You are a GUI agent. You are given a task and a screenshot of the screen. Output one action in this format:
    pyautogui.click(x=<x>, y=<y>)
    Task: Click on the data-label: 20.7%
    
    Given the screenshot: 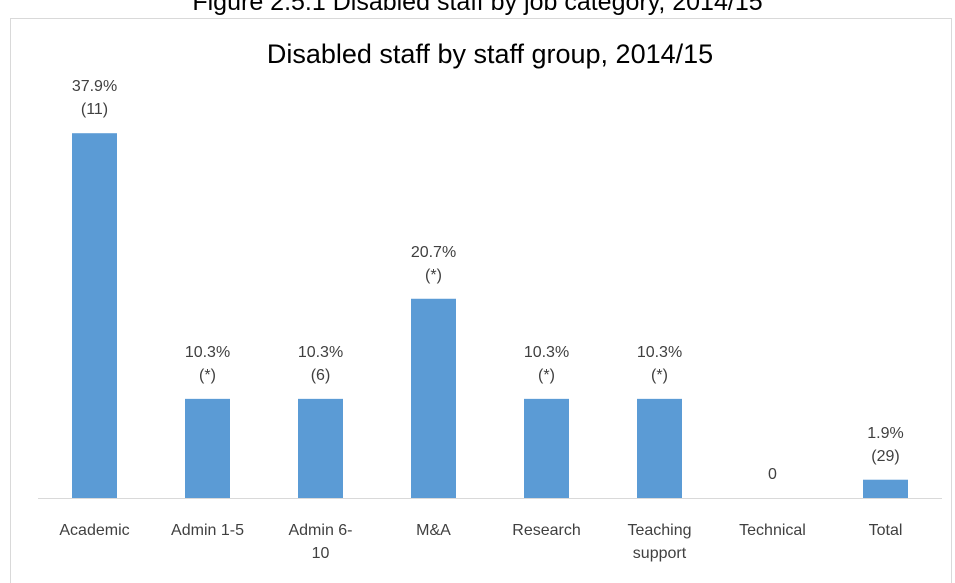 What is the action you would take?
    pyautogui.click(x=433, y=252)
    